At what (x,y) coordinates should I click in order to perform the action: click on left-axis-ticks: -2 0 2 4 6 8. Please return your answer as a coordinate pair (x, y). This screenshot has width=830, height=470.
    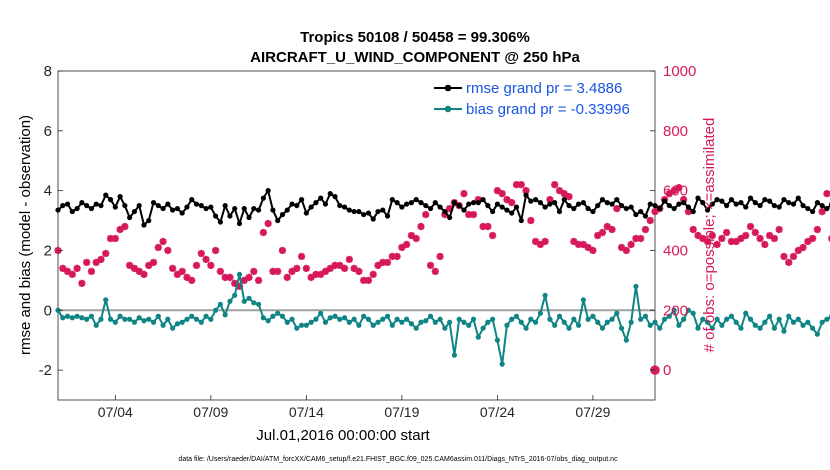
    Looking at the image, I should click on (51, 221).